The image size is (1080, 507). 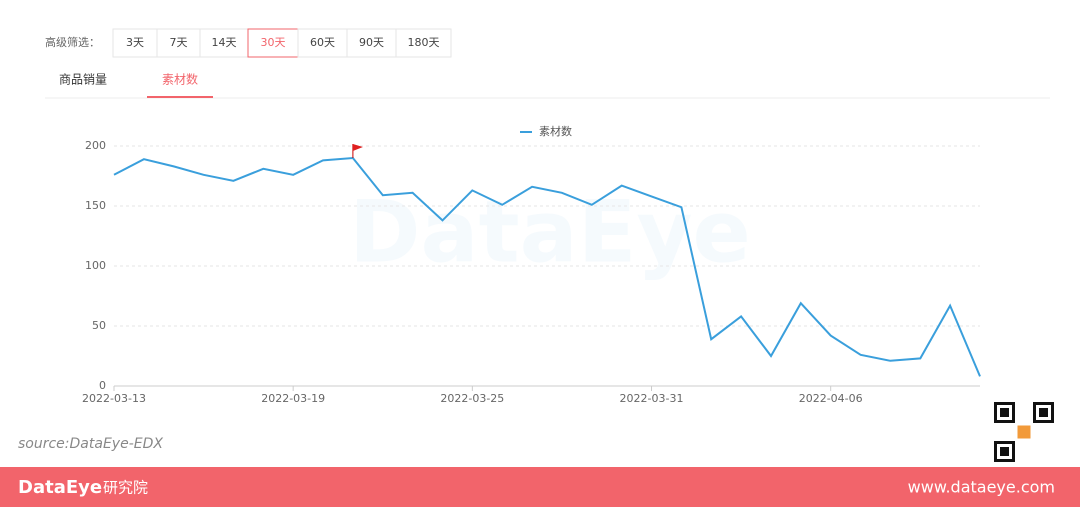 I want to click on x-tick-label: 2022-03-25, so click(x=472, y=398).